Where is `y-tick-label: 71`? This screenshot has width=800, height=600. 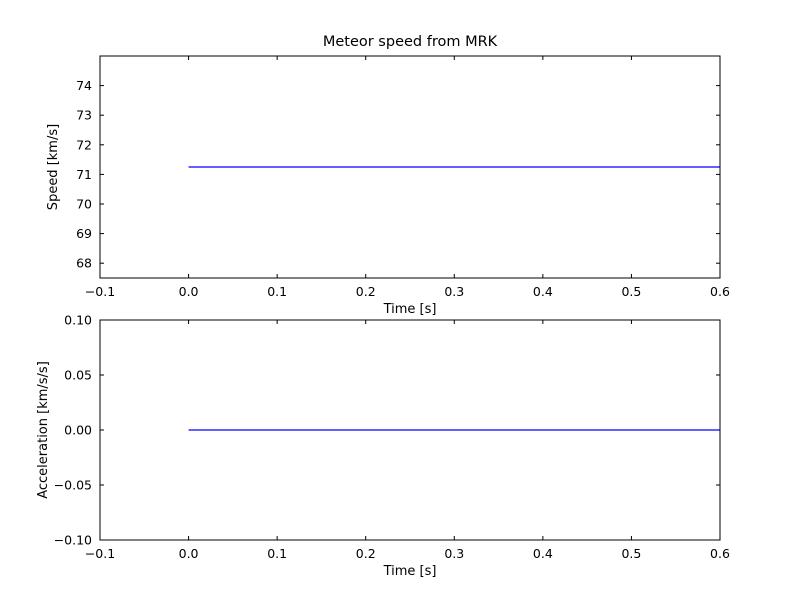 y-tick-label: 71 is located at coordinates (84, 174).